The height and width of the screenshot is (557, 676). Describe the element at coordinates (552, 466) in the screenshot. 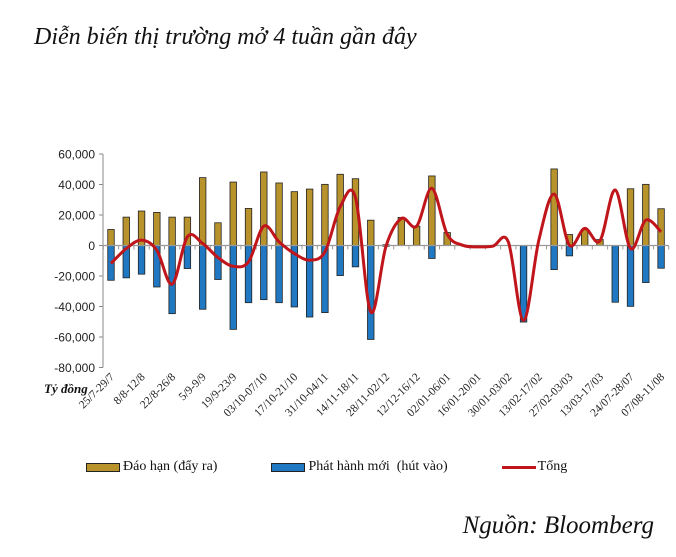

I see `legend-label-total: Tổng` at that location.